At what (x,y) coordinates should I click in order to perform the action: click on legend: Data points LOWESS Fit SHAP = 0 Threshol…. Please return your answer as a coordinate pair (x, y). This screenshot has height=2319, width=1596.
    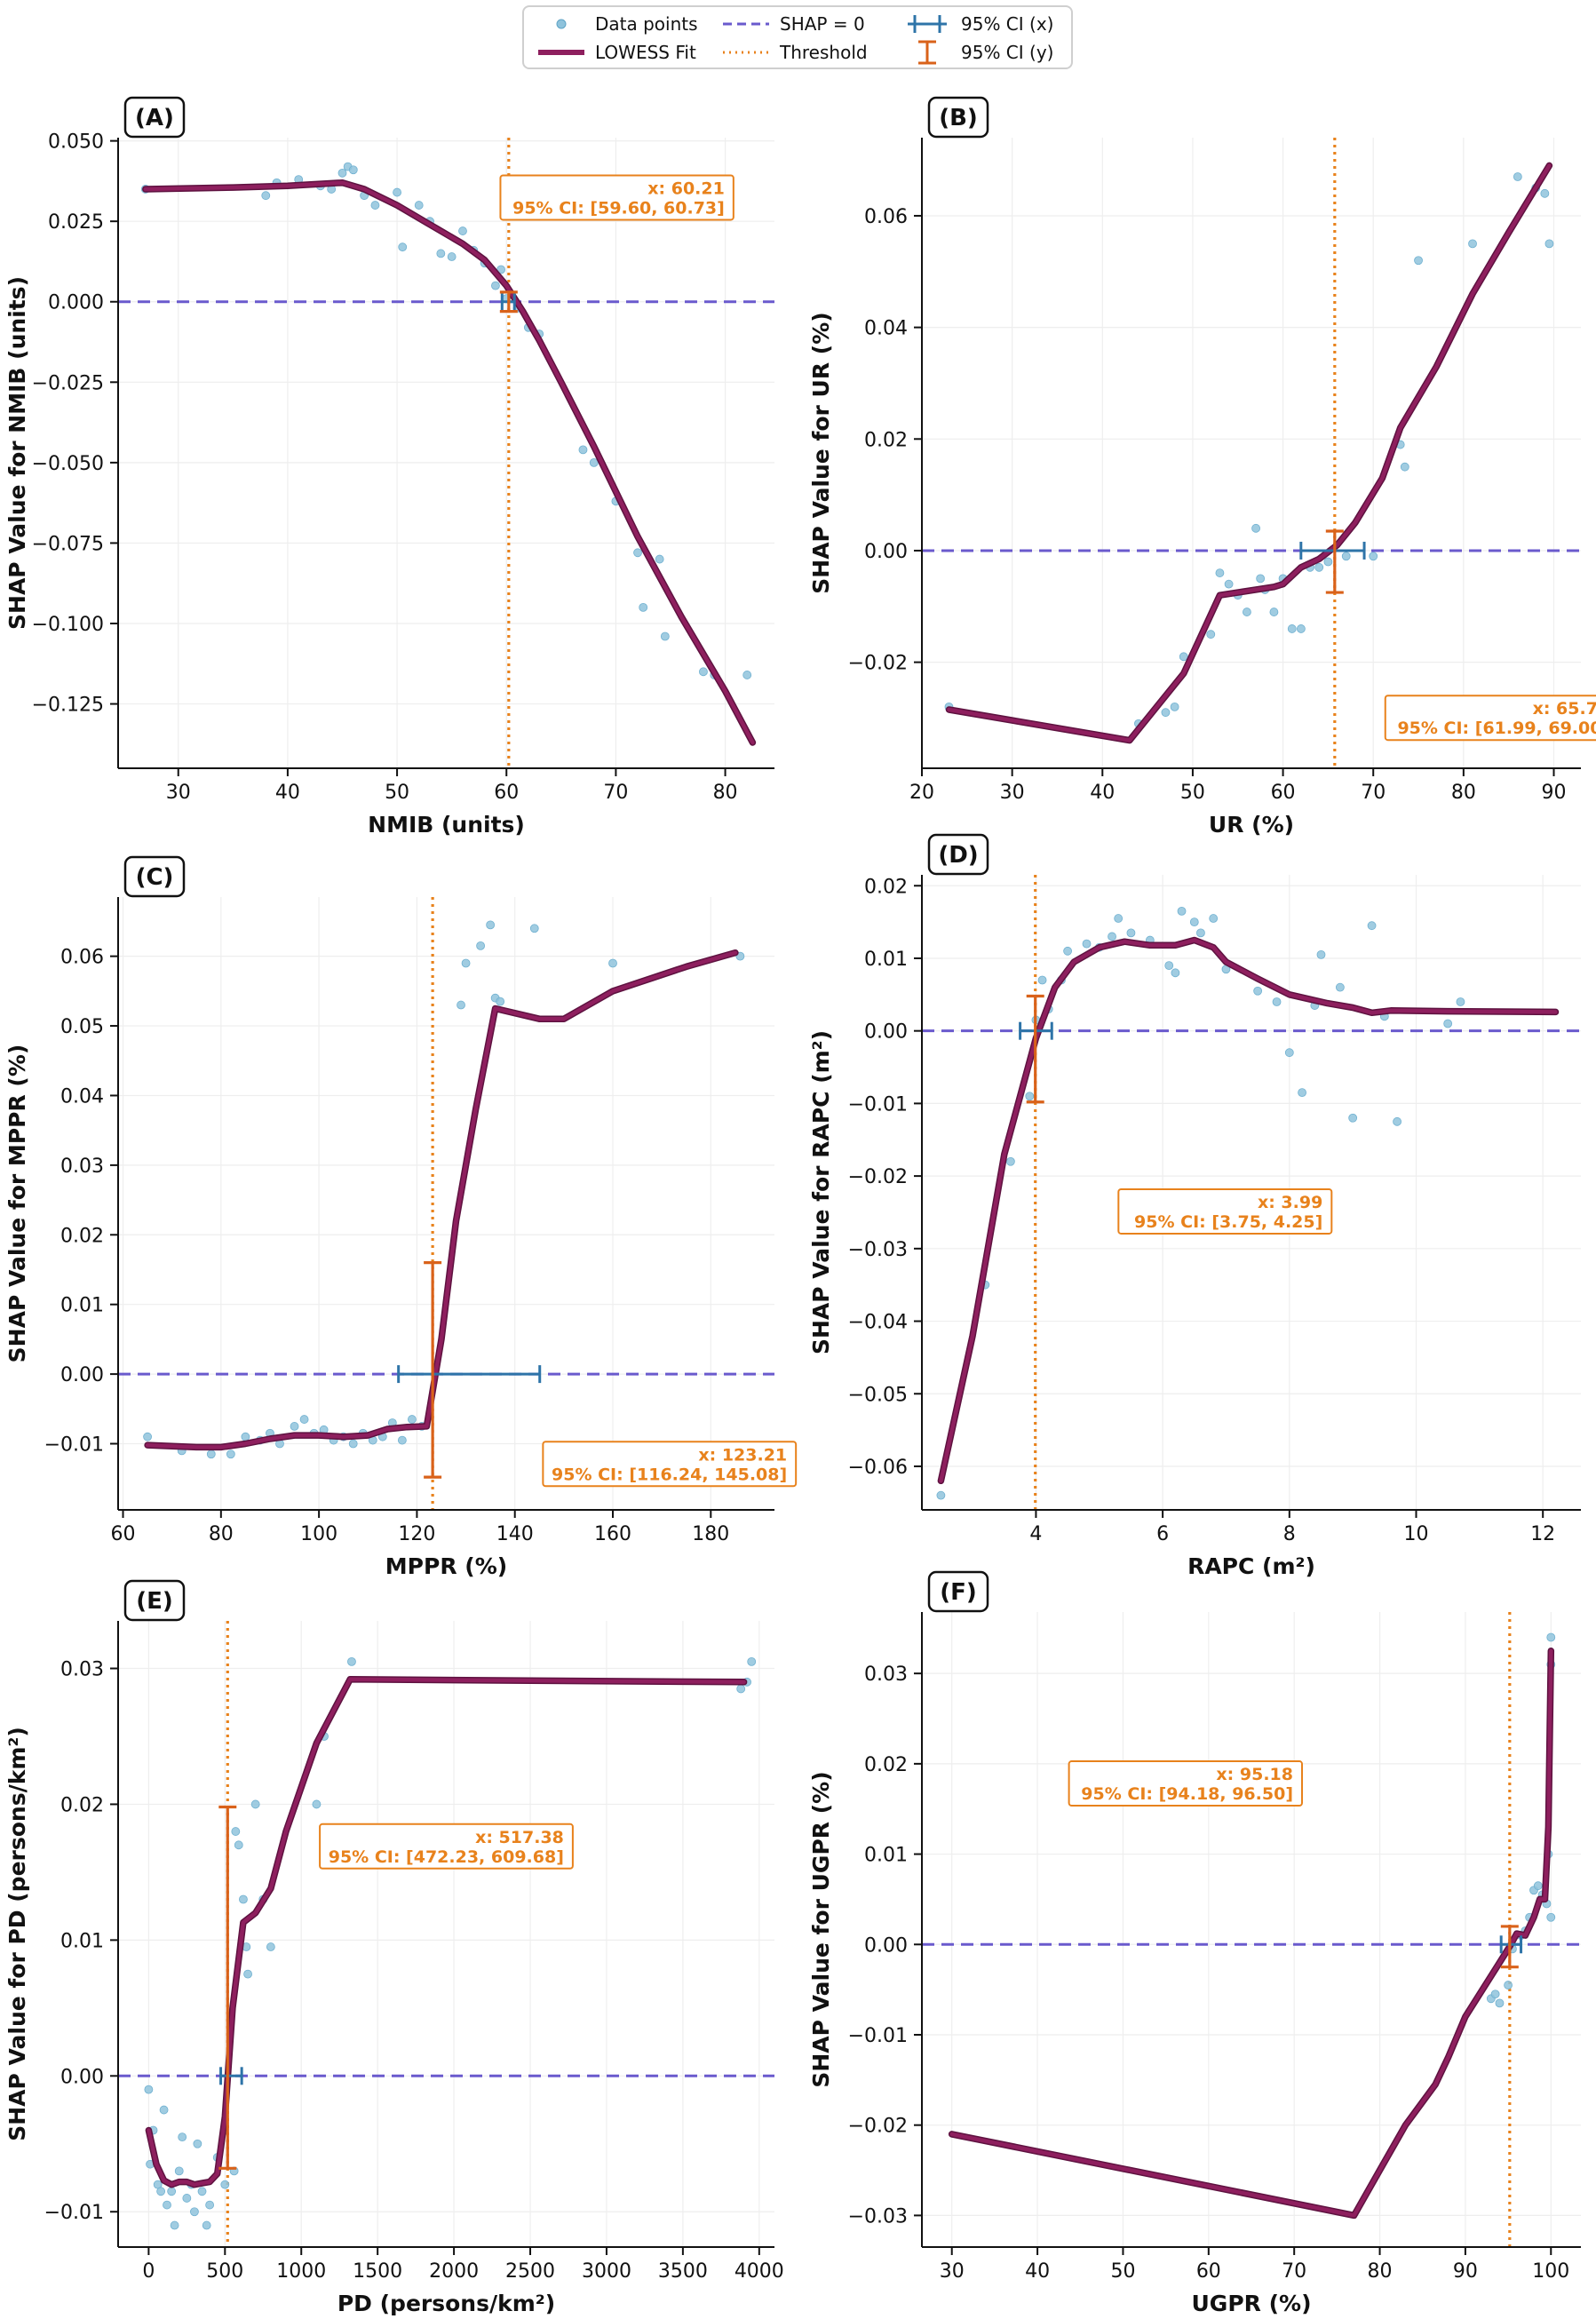
    Looking at the image, I should click on (798, 37).